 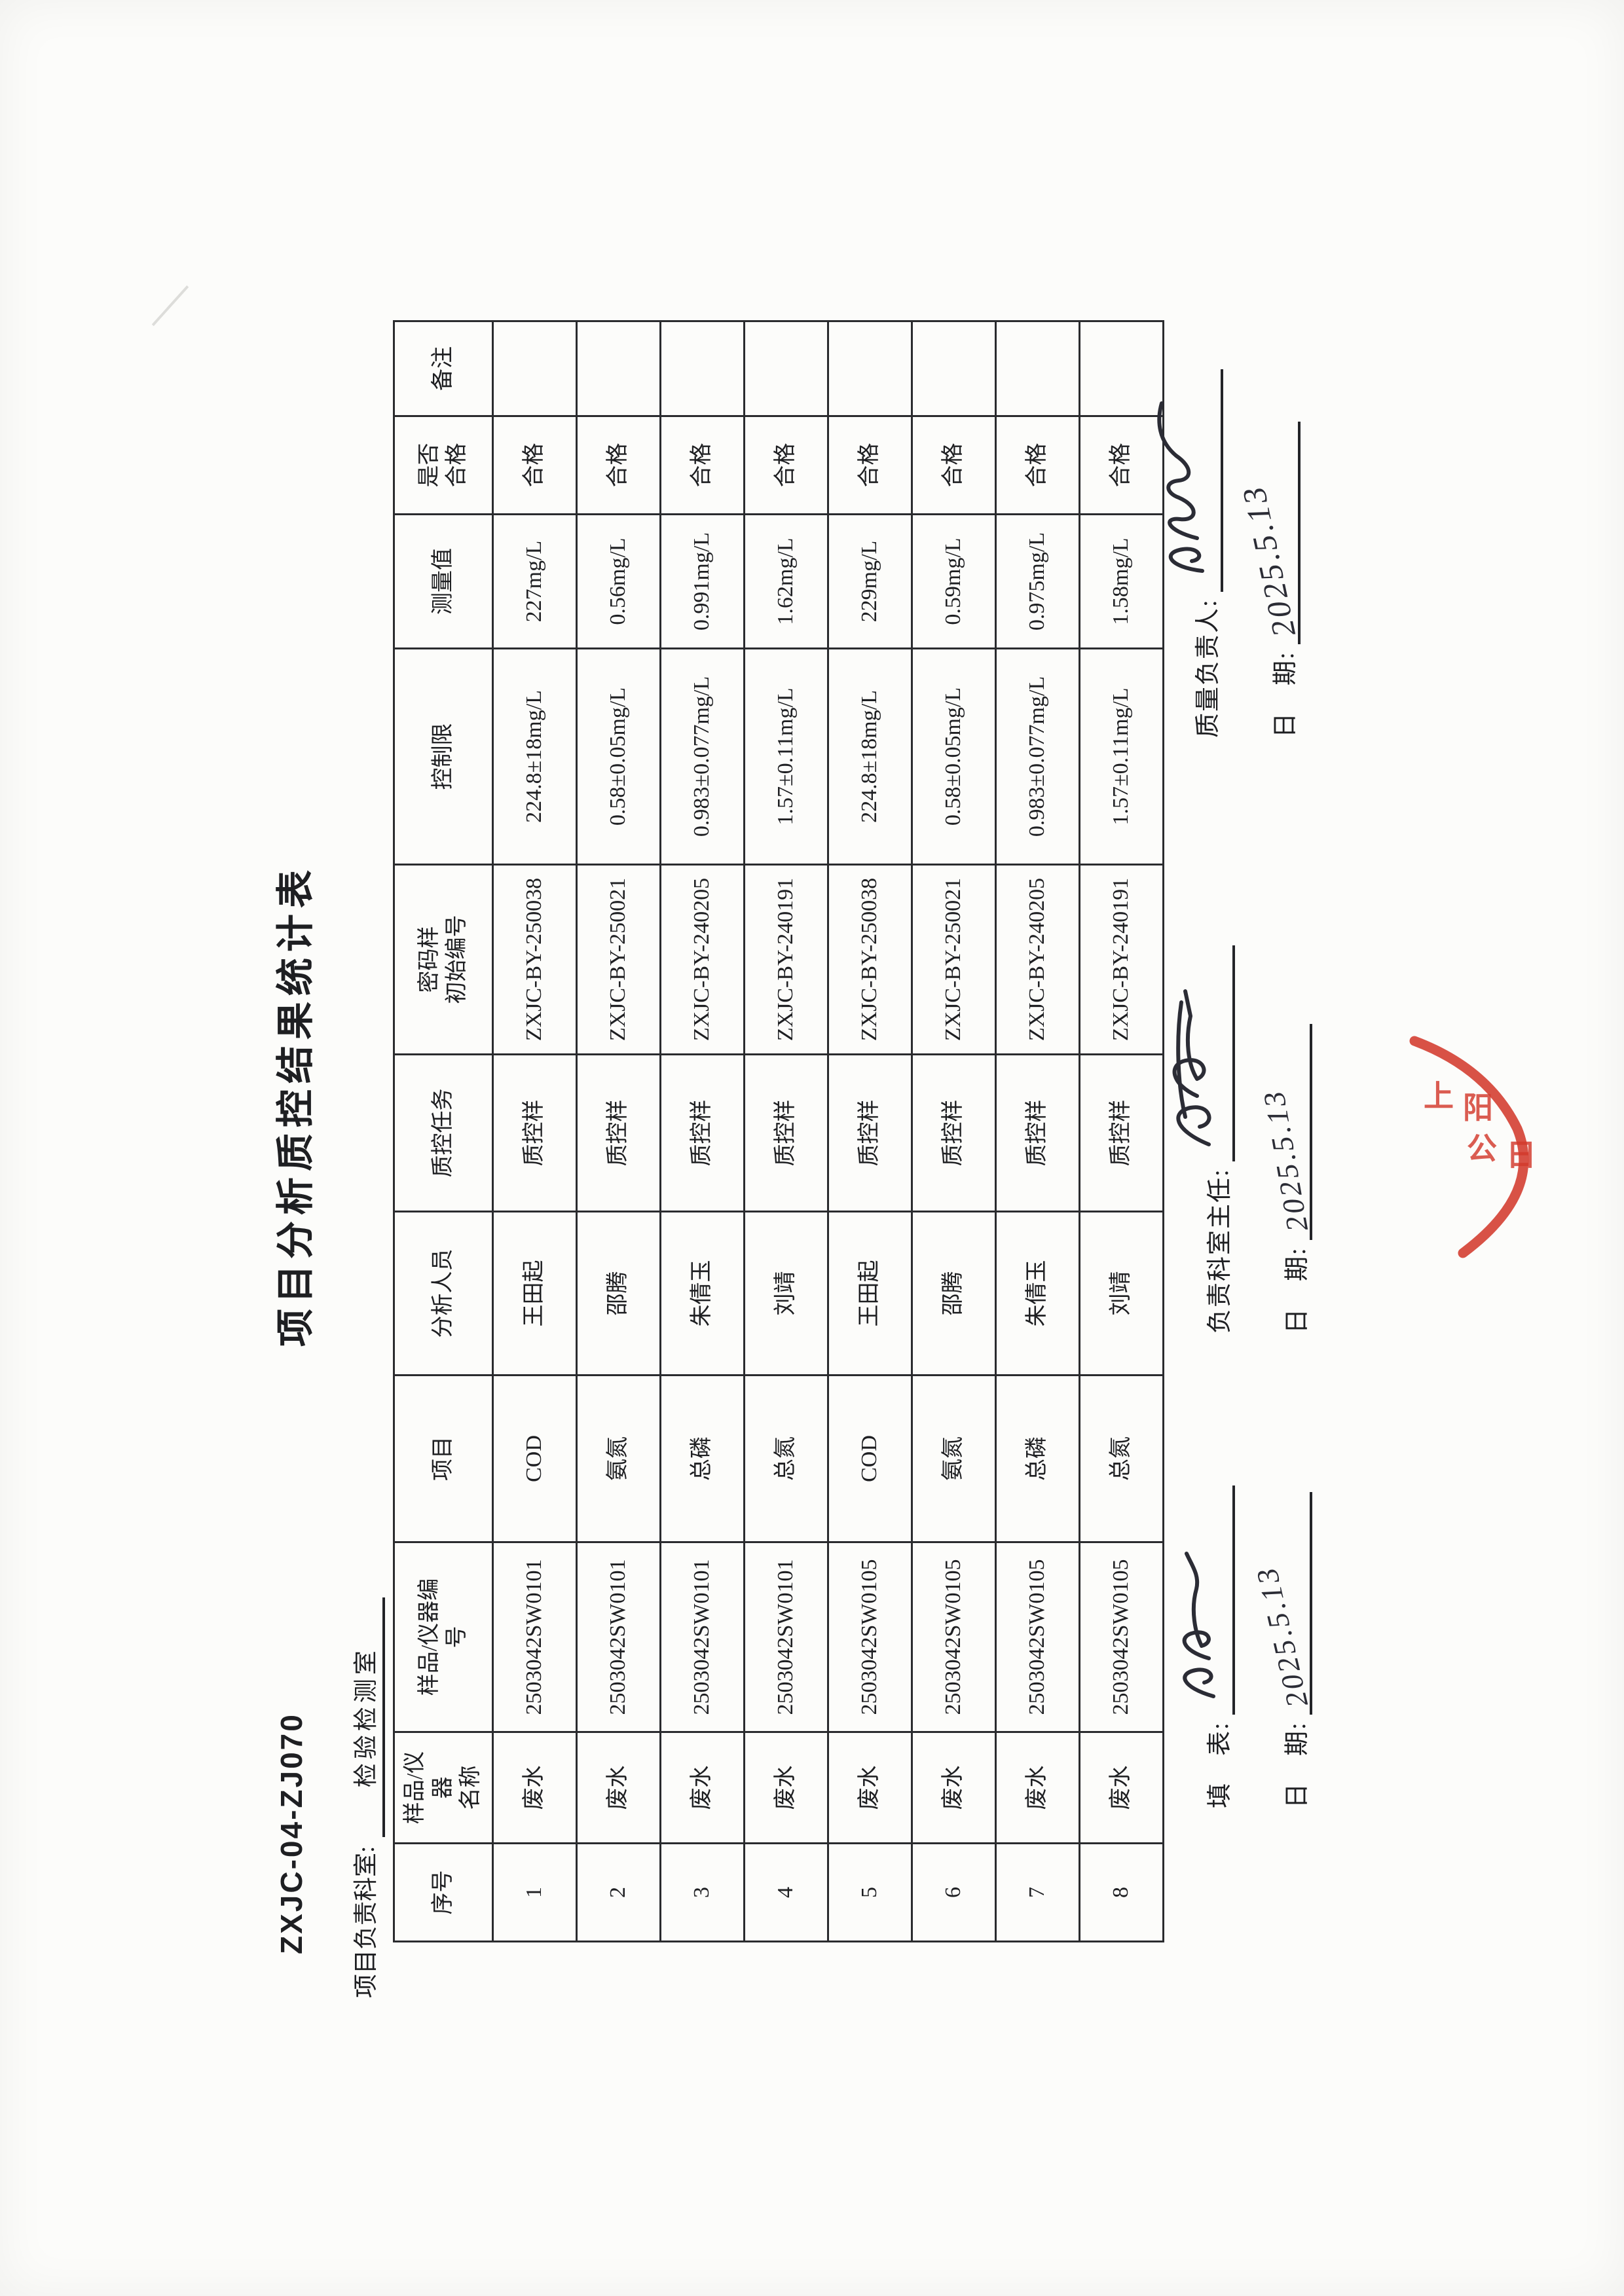 What do you see at coordinates (954, 959) in the screenshot?
I see `table-cell: ZXJC-BY-250021` at bounding box center [954, 959].